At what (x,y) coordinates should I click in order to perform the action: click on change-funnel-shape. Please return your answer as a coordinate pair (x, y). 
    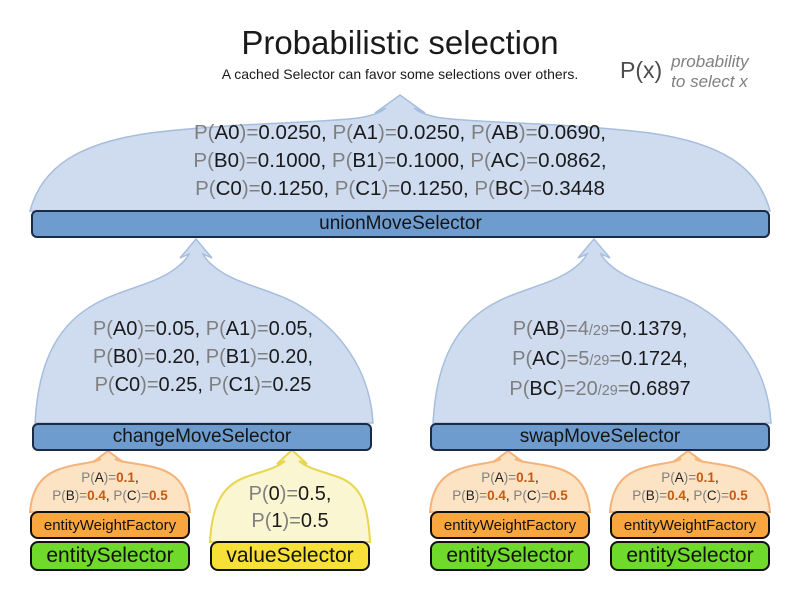
    Looking at the image, I should click on (204, 330).